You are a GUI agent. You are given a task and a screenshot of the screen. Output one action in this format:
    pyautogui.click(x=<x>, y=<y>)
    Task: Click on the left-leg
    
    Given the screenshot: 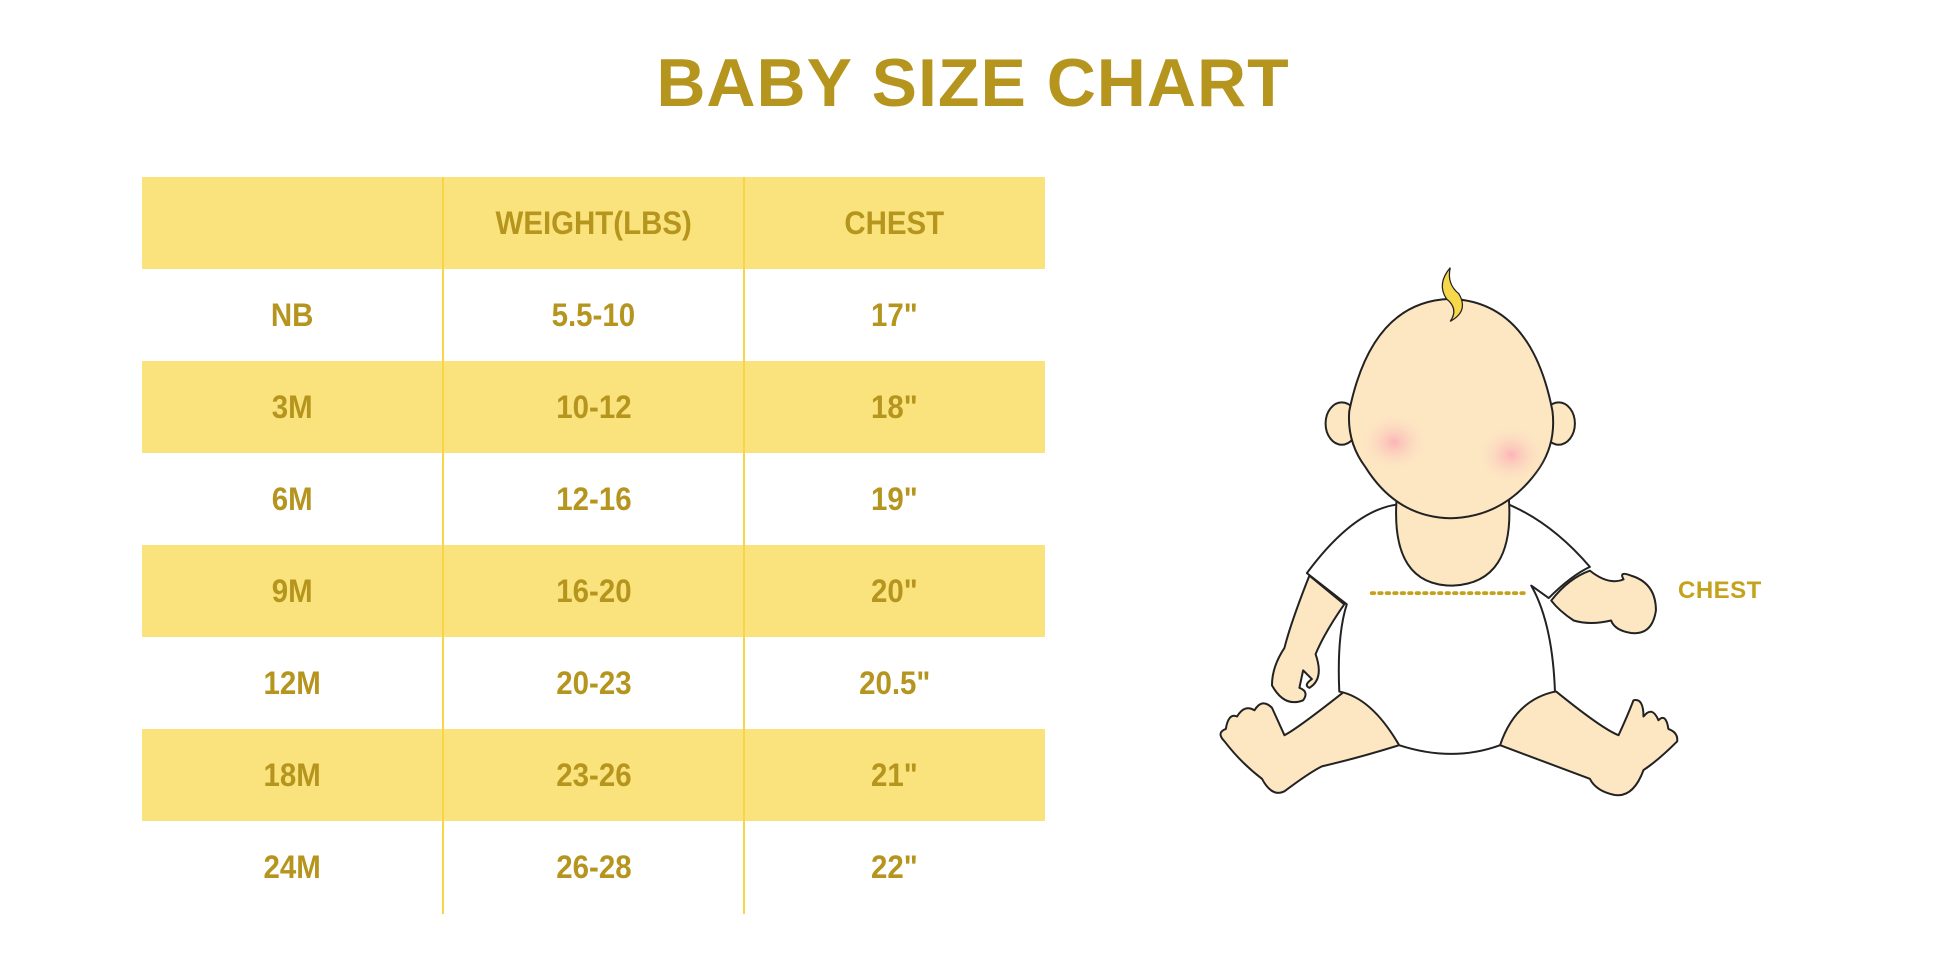 What is the action you would take?
    pyautogui.click(x=1310, y=742)
    